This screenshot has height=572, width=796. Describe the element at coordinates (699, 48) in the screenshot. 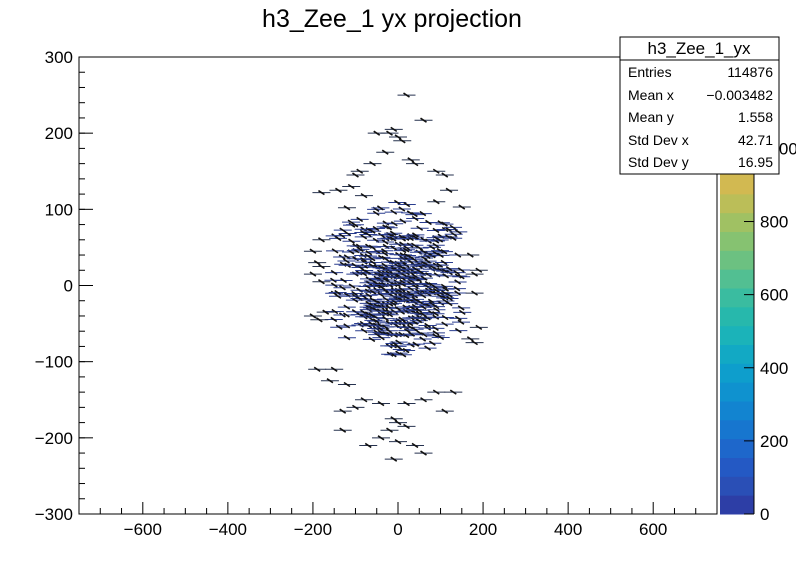

I see `stats-box-title: h3_Zee_1_yx` at that location.